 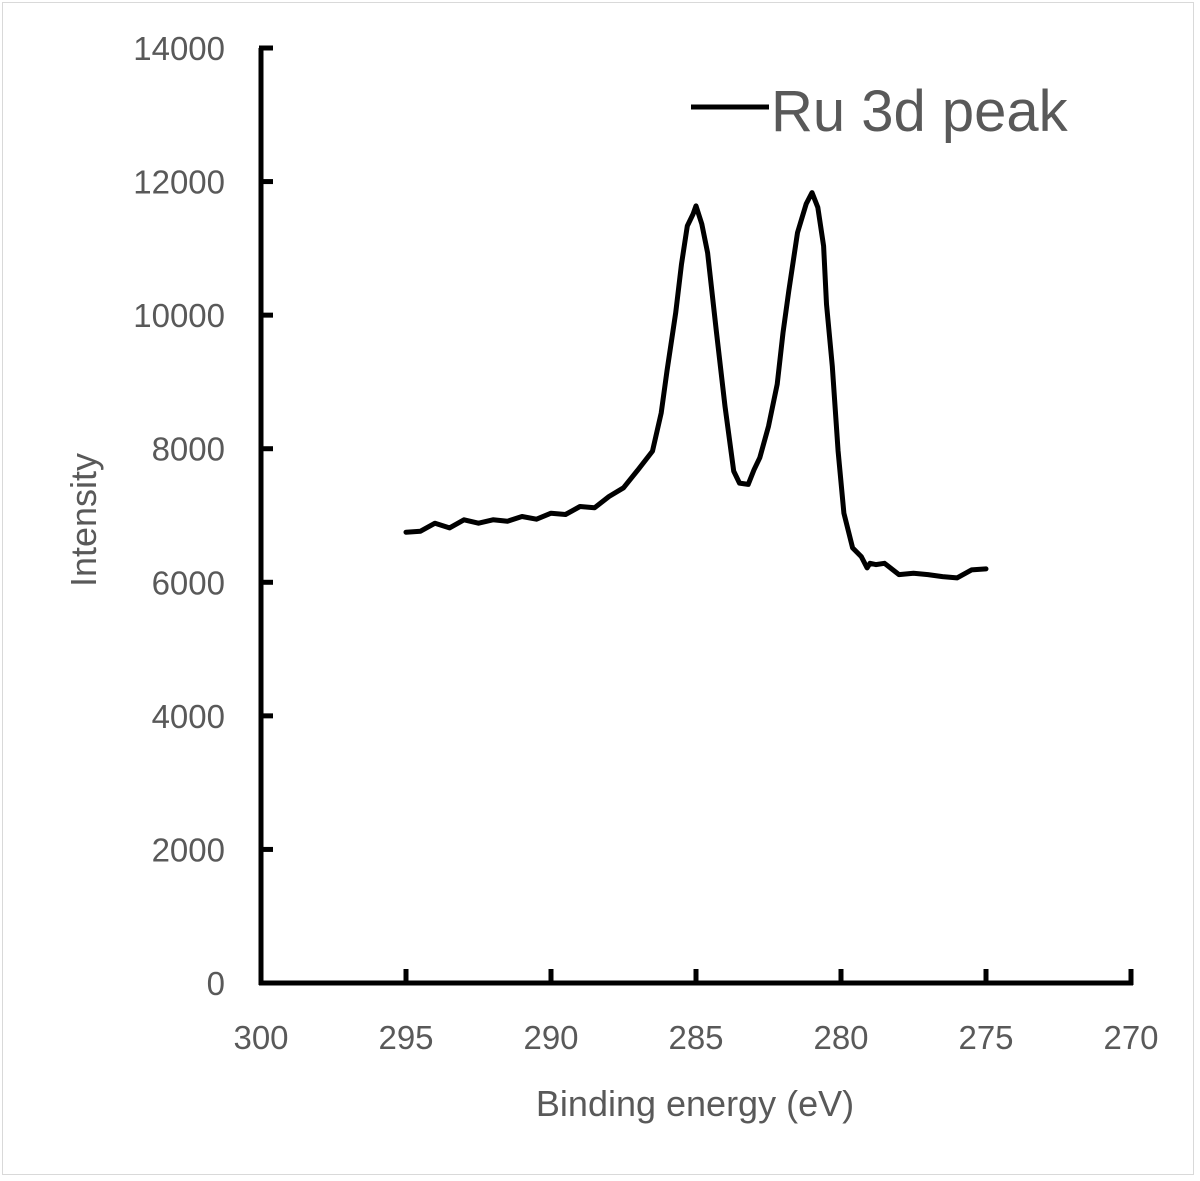 What do you see at coordinates (188, 849) in the screenshot?
I see `y-tick-label: 2000` at bounding box center [188, 849].